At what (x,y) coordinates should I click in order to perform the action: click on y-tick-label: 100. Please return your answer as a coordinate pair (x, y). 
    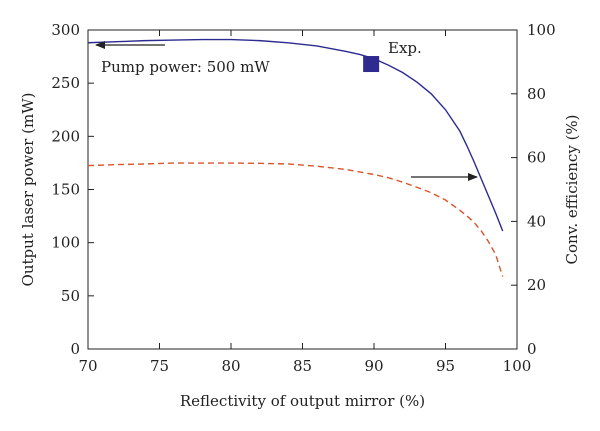
    Looking at the image, I should click on (65, 243).